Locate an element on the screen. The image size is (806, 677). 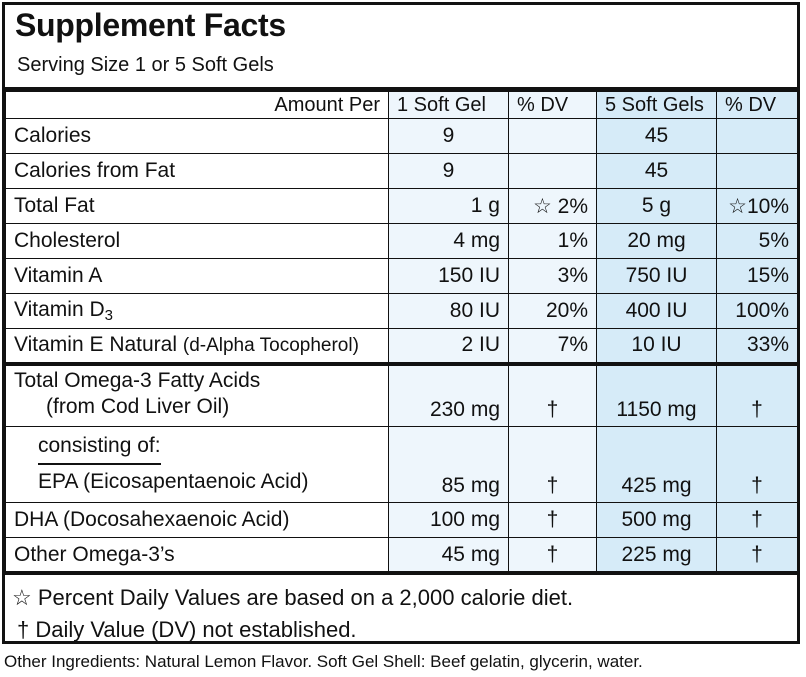
amount-five: 5 g is located at coordinates (656, 206).